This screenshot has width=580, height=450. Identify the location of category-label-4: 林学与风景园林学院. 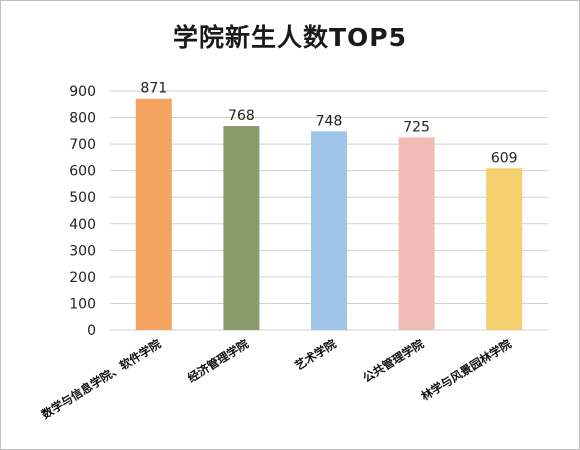
(467, 369).